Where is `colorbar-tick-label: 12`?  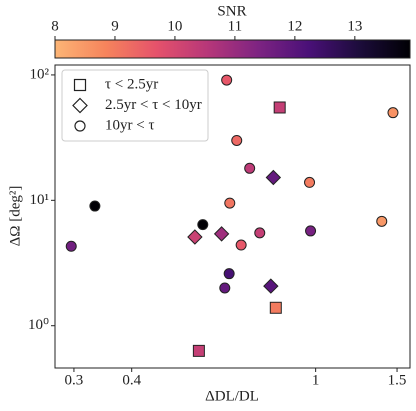 colorbar-tick-label: 12 is located at coordinates (294, 26).